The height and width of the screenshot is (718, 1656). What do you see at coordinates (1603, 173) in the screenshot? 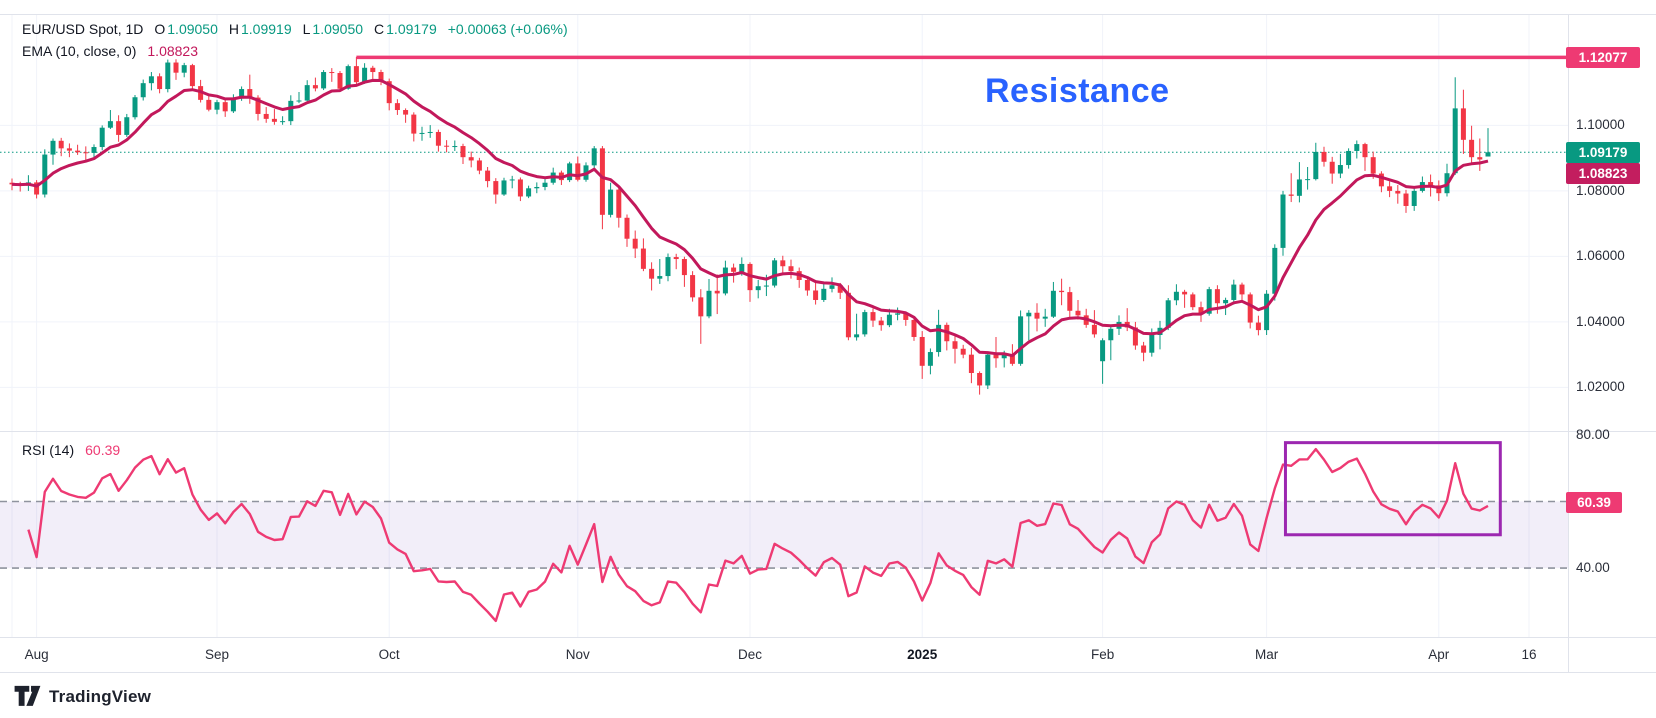
I see `ema-price-badge: 1.08823` at bounding box center [1603, 173].